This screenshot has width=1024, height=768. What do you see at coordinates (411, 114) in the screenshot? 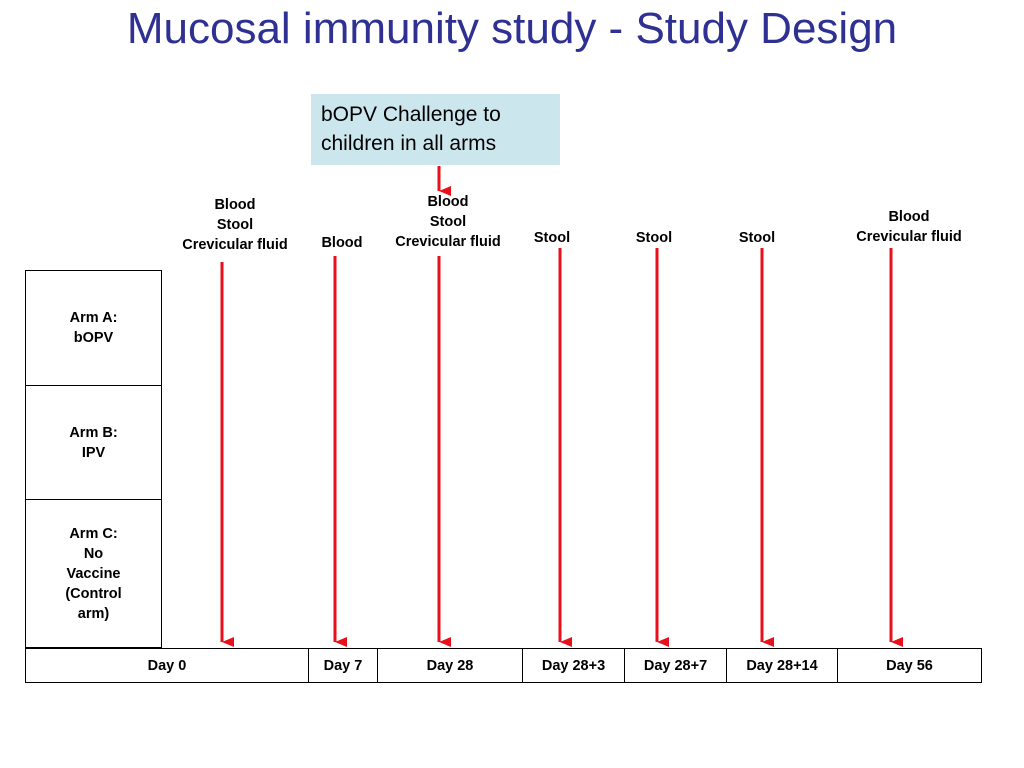
I see `callout-line-1: bOPV Challenge to` at bounding box center [411, 114].